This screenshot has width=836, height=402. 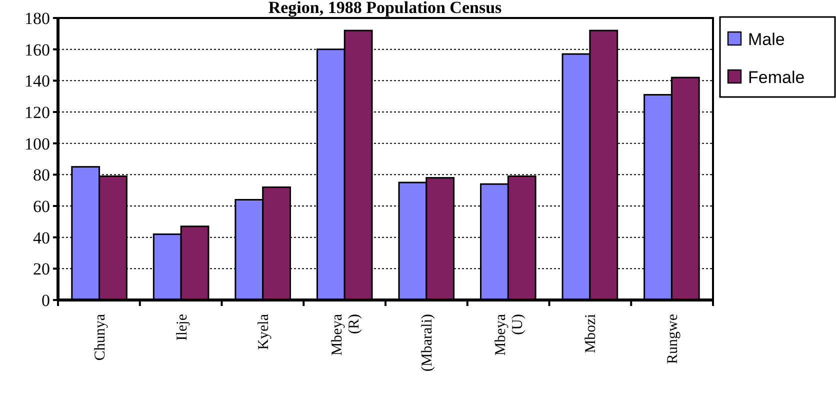 I want to click on y-tick-label: 180, so click(x=37, y=18).